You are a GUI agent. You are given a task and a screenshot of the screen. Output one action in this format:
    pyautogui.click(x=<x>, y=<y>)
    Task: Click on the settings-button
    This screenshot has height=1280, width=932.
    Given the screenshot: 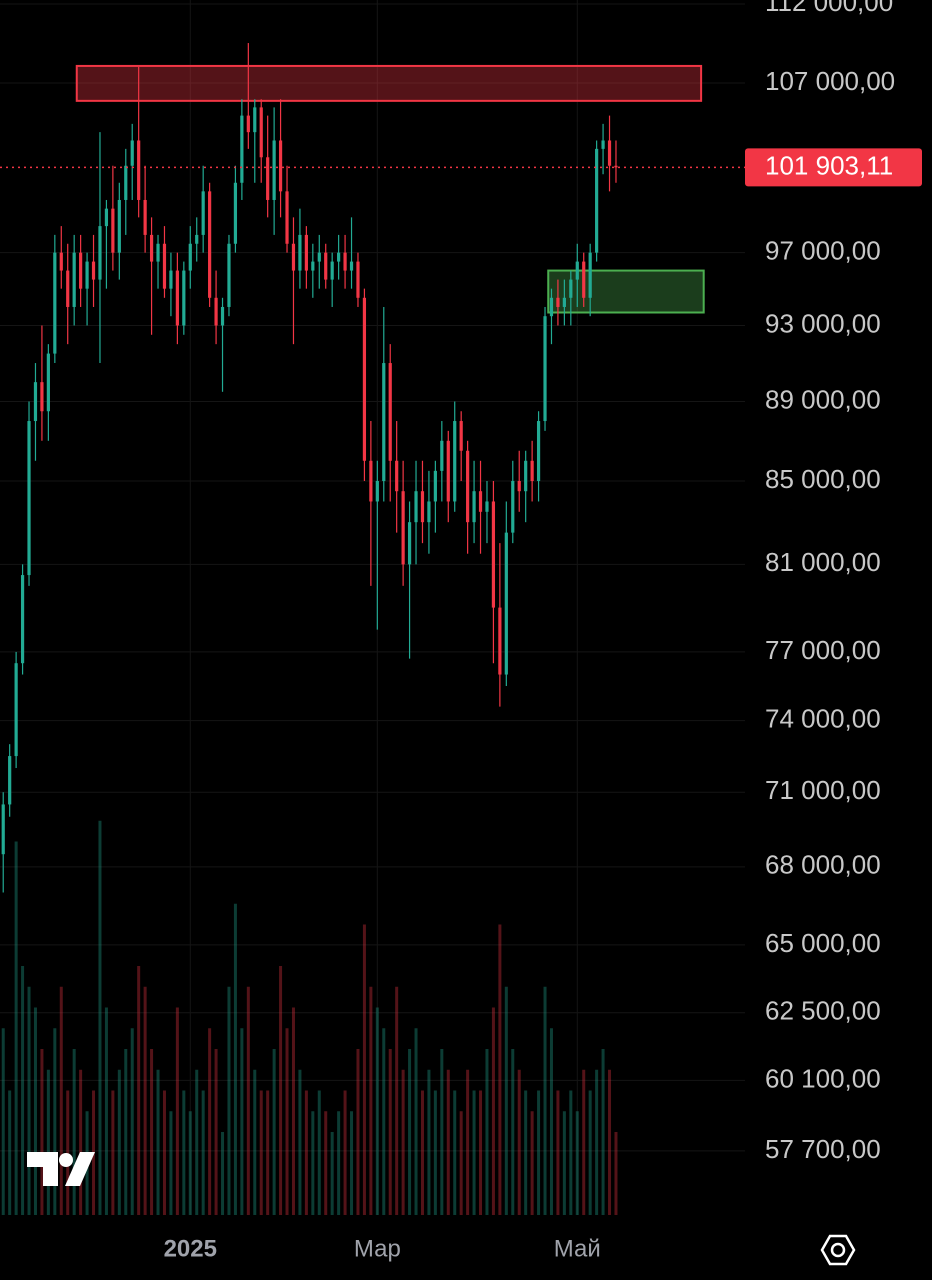 What is the action you would take?
    pyautogui.click(x=838, y=1250)
    